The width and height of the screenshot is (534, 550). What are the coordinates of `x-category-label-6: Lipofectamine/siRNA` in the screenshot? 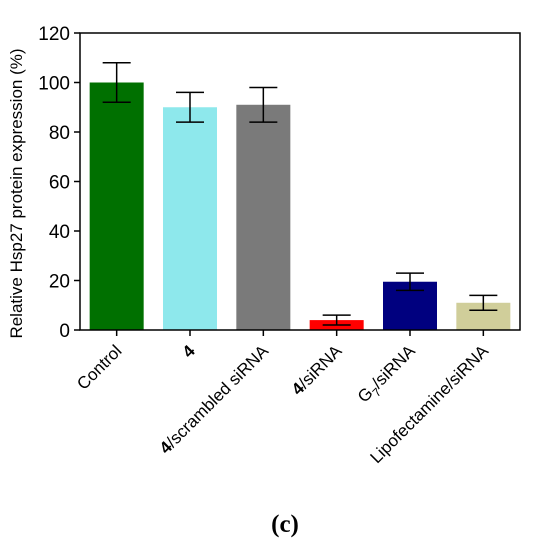 It's located at (429, 404).